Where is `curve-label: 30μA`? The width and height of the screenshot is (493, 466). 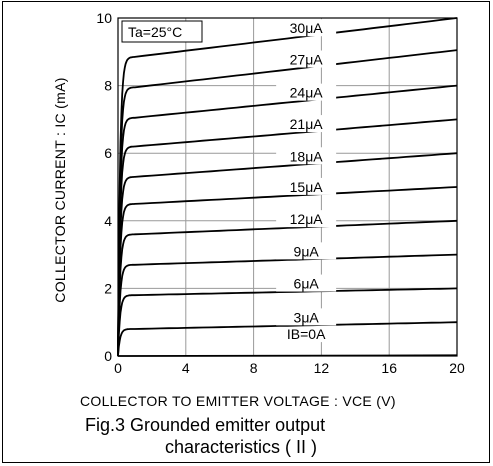 curve-label: 30μA is located at coordinates (307, 28).